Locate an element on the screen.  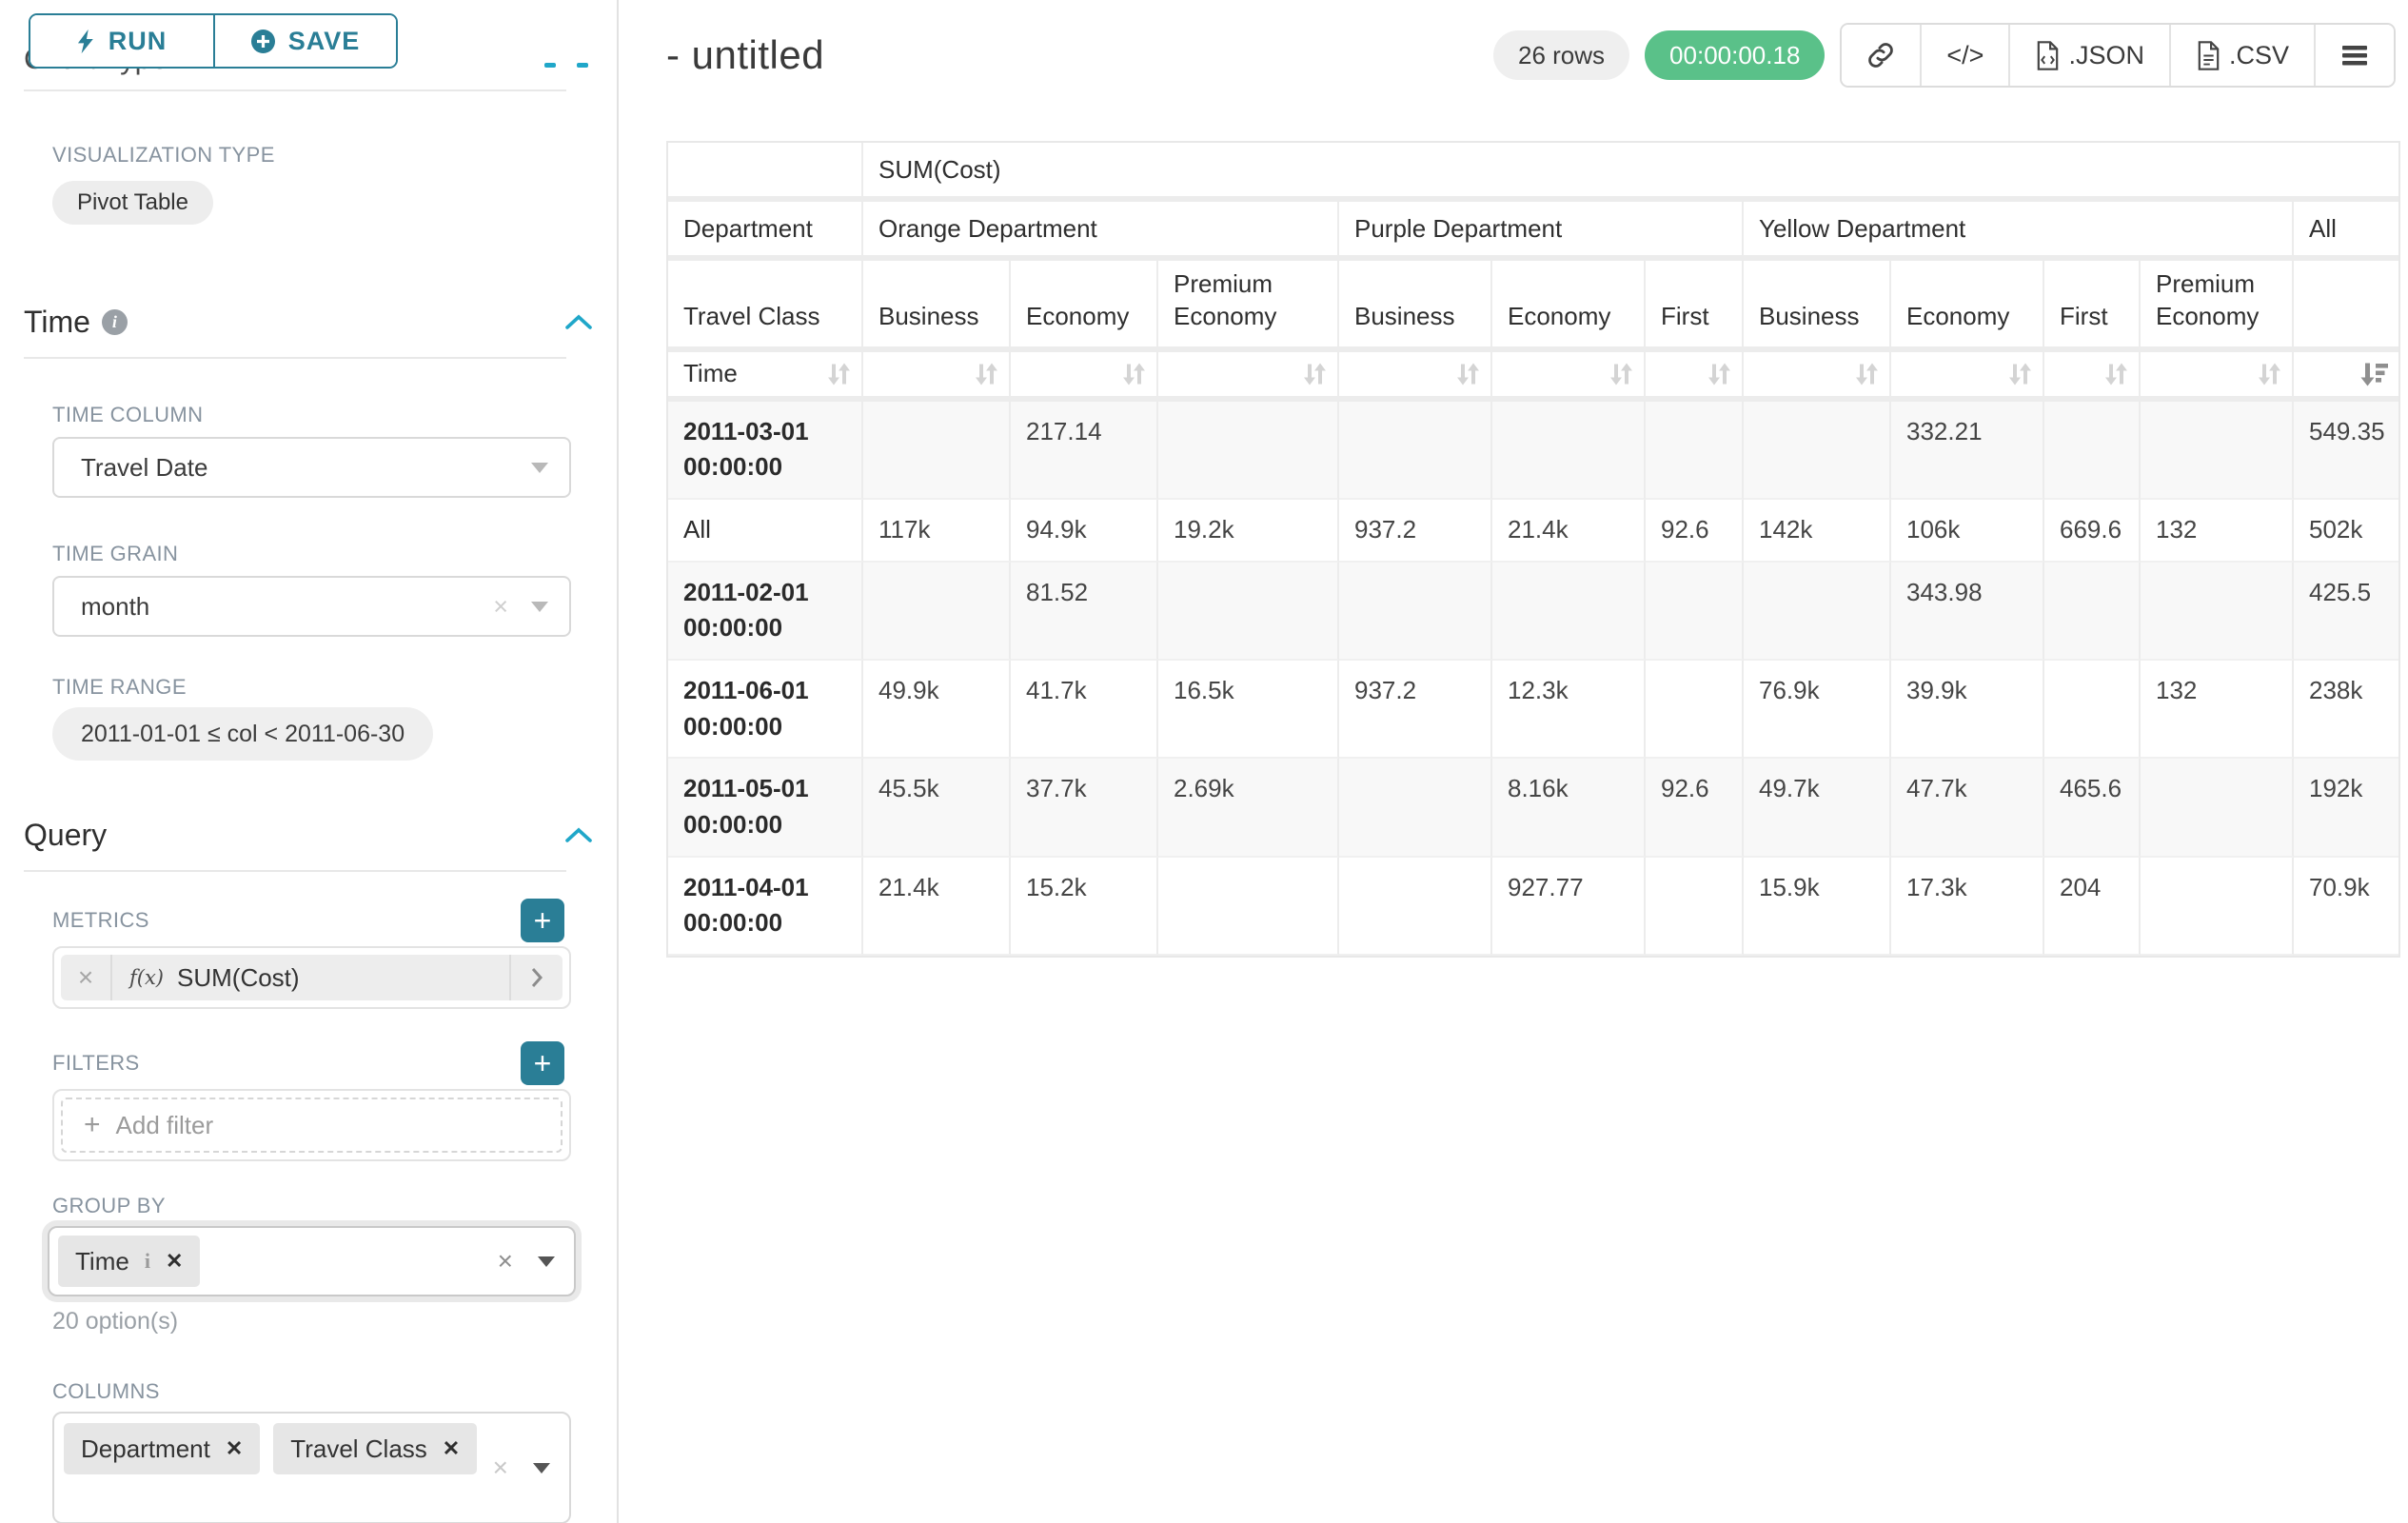
row-time-label: 2011-05-01 00:00:00 is located at coordinates (765, 809).